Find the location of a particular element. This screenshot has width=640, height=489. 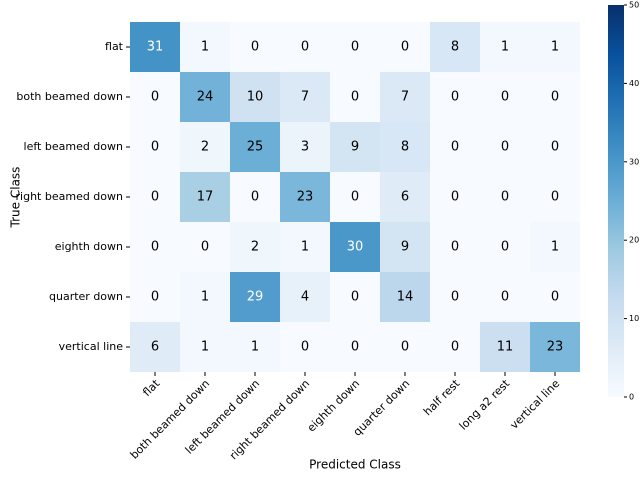

y-tick-label: quarter down is located at coordinates (86, 296).